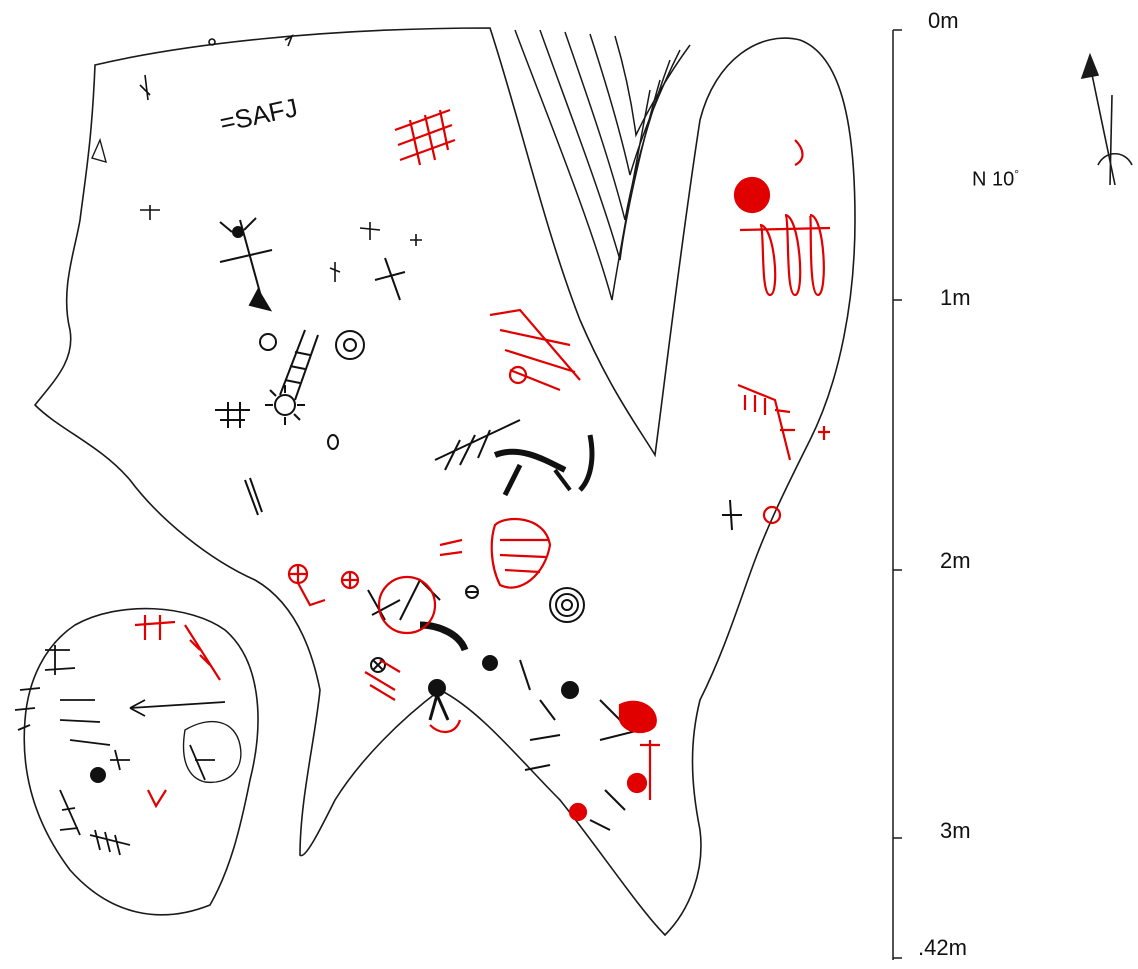 This screenshot has height=969, width=1138. I want to click on scale-tick-0m: 0m, so click(943, 20).